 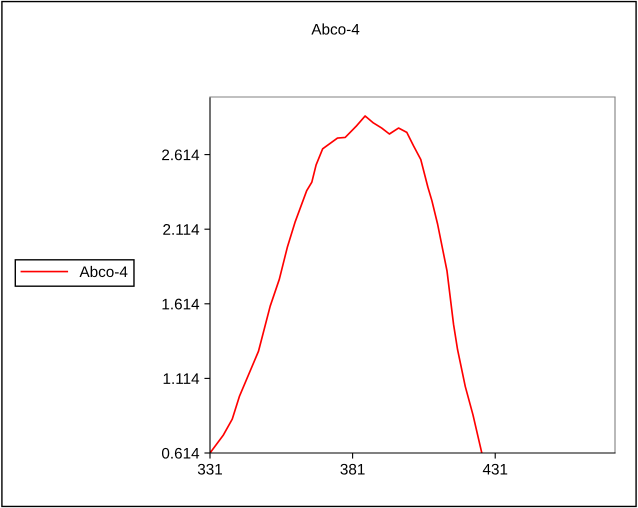 I want to click on legend-label: Abco-4, so click(x=103, y=272).